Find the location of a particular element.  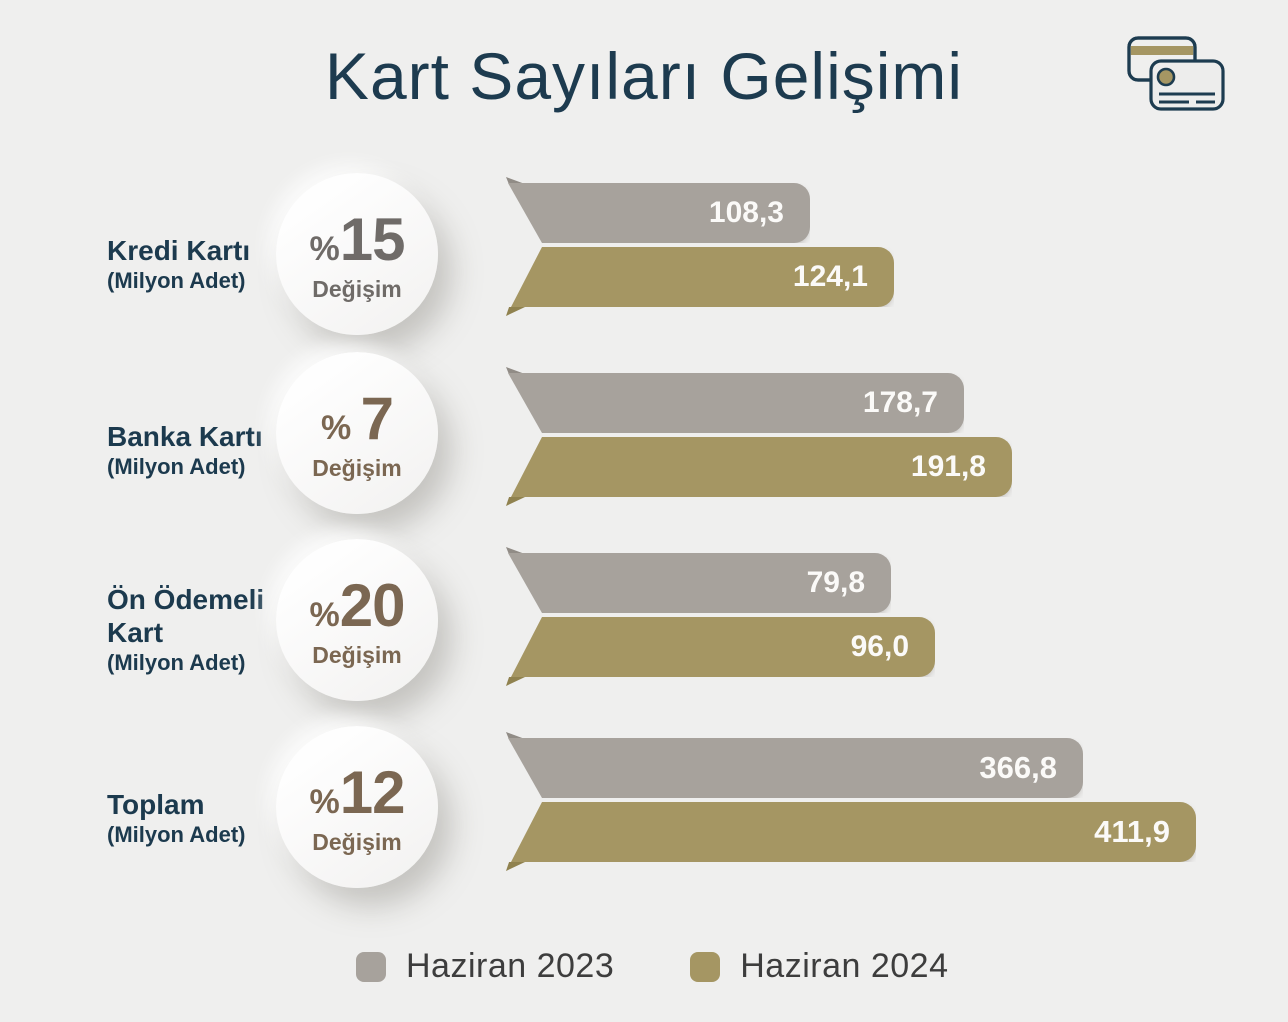

change-badge-on-odemeli-kart: % 20 Değişim is located at coordinates (357, 620).